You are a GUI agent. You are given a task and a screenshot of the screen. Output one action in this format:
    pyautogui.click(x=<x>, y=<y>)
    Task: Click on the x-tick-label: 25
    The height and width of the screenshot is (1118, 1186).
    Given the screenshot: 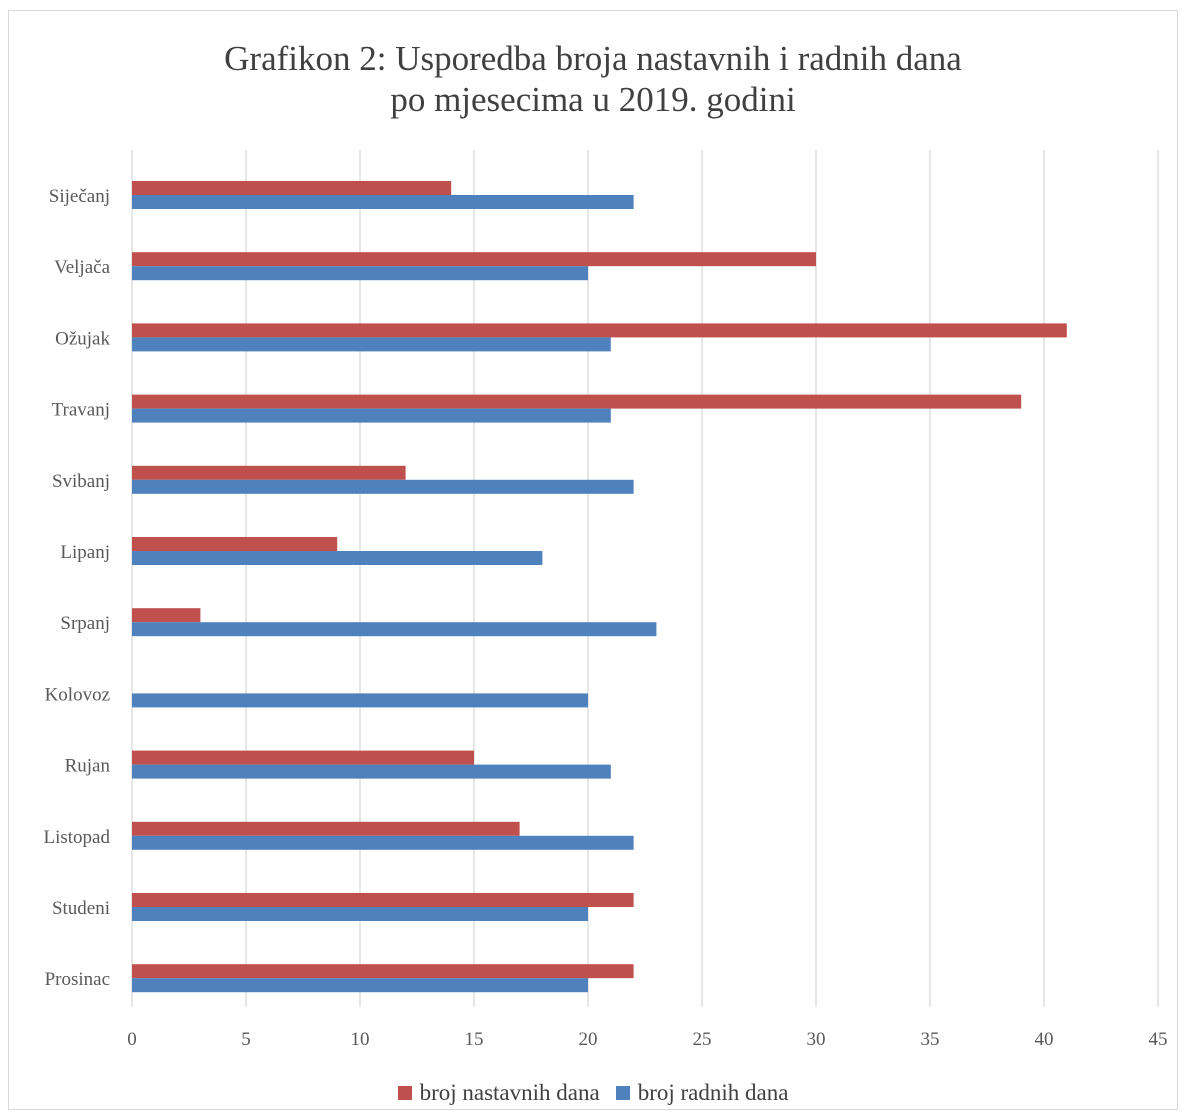 What is the action you would take?
    pyautogui.click(x=702, y=1039)
    